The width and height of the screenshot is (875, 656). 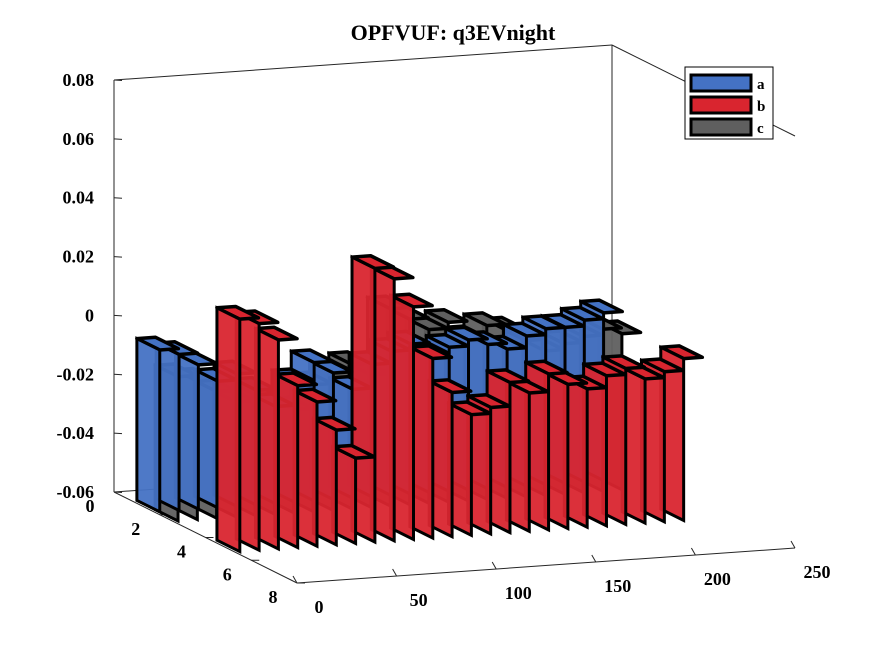 I want to click on legend-label-b: b, so click(x=761, y=107).